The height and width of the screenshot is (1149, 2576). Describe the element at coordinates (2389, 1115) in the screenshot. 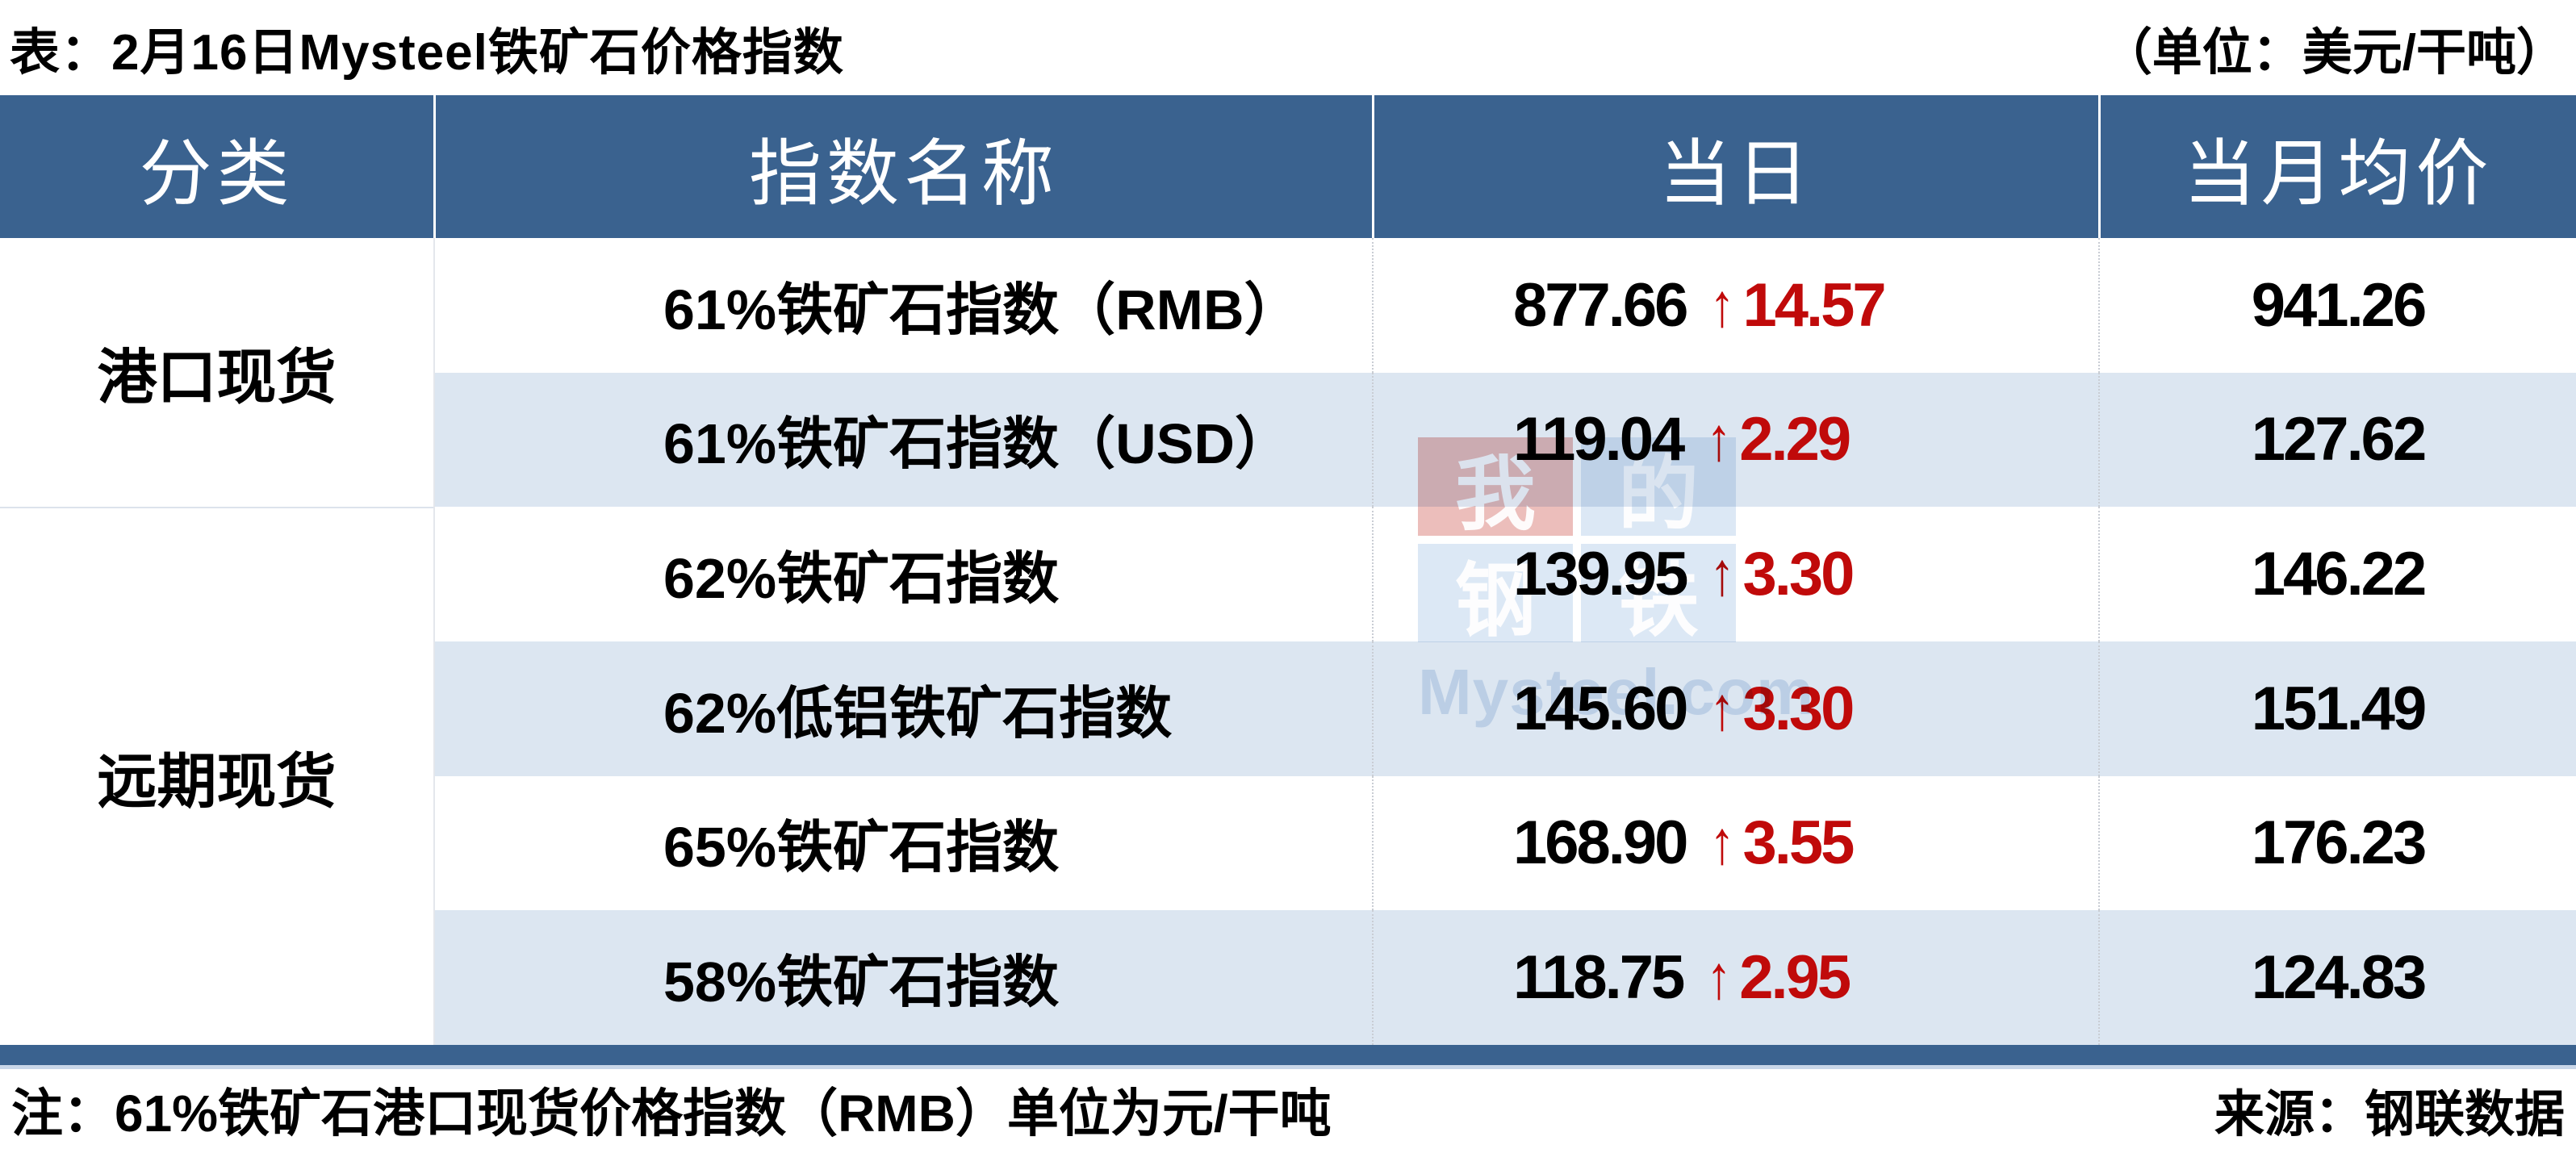

I see `data-source: 来源：钢联数据` at that location.